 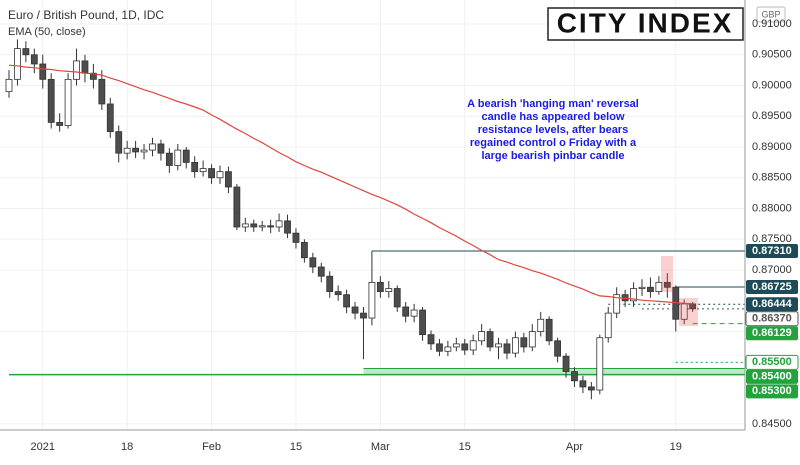 I want to click on x-tick-label: 19, so click(x=676, y=447).